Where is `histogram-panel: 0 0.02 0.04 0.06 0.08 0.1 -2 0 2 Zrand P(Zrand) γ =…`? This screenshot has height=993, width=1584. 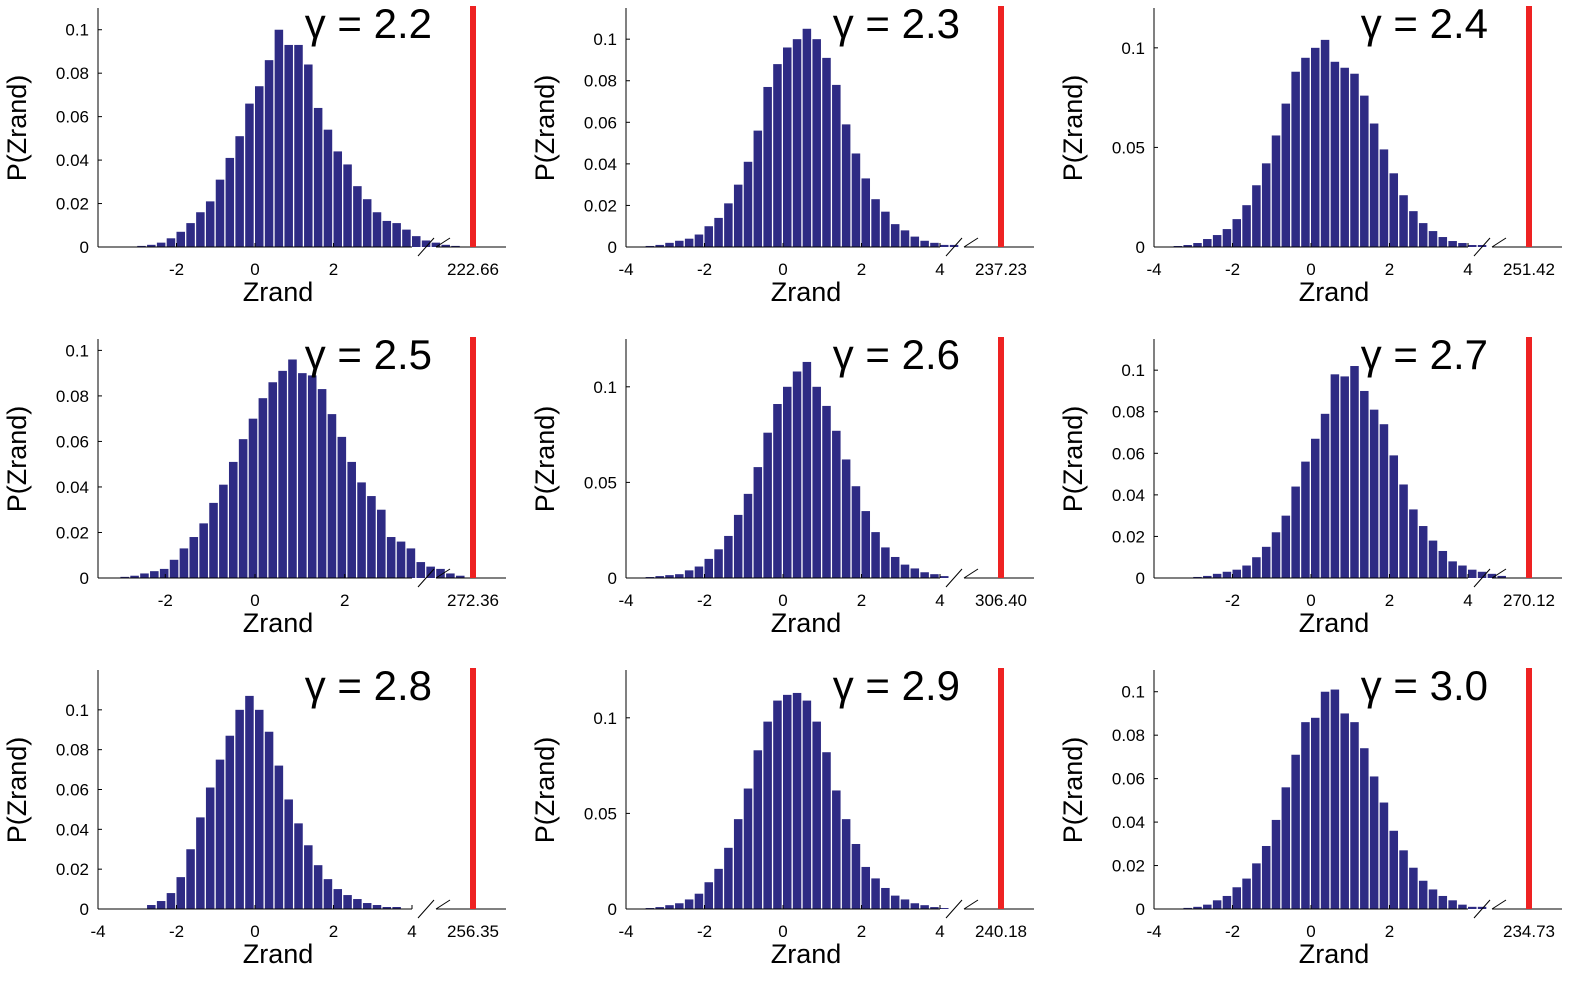
histogram-panel: 0 0.02 0.04 0.06 0.08 0.1 -2 0 2 Zrand P(Zrand) γ =… is located at coordinates (264, 165).